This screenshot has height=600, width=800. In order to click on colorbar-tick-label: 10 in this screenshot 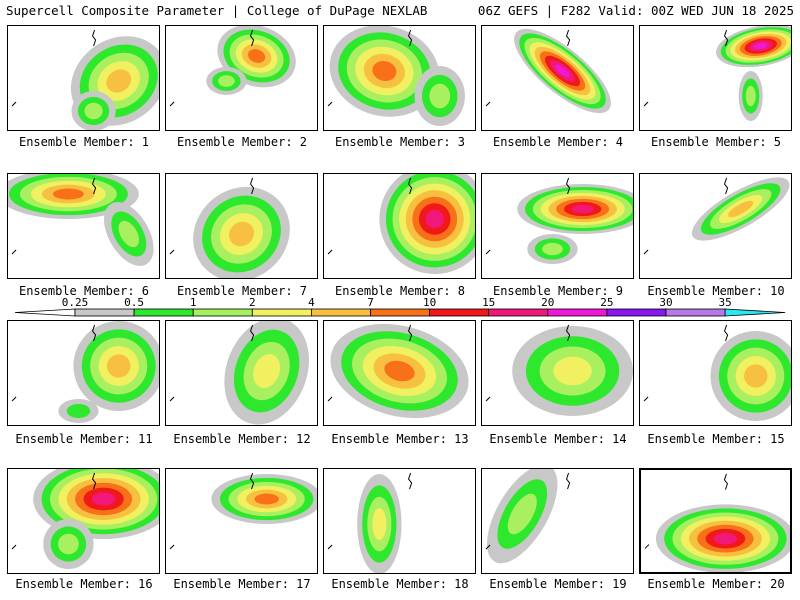, I will do `click(429, 302)`.